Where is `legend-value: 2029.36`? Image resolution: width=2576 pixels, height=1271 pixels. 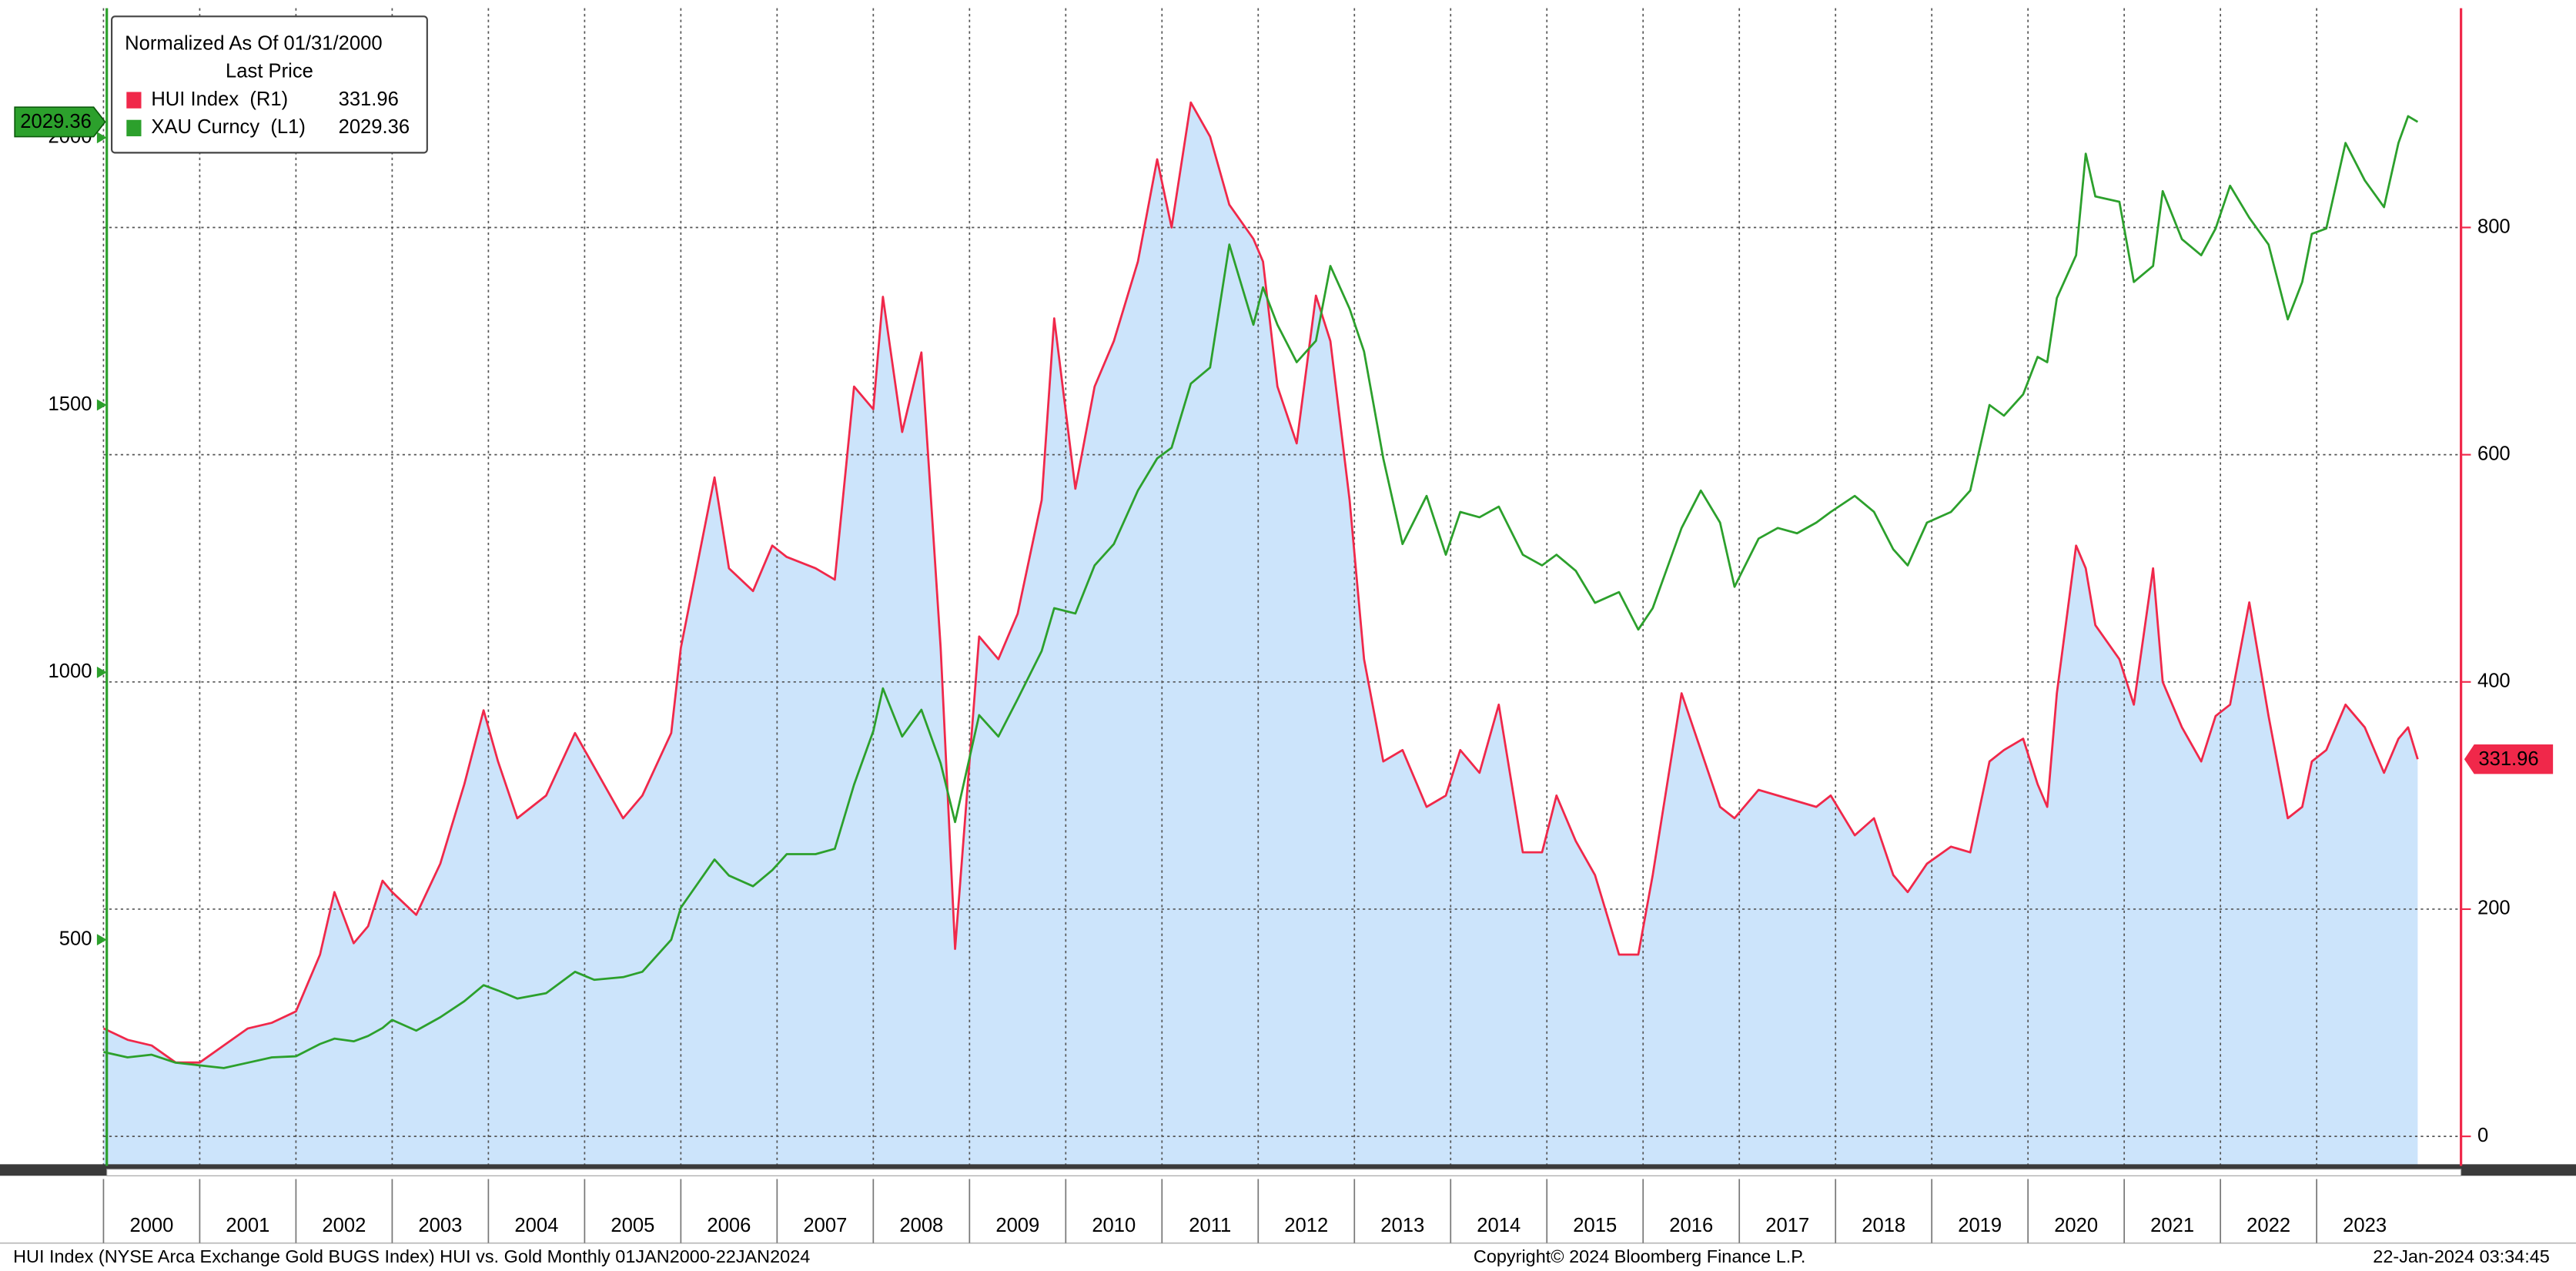
legend-value: 2029.36 is located at coordinates (375, 127).